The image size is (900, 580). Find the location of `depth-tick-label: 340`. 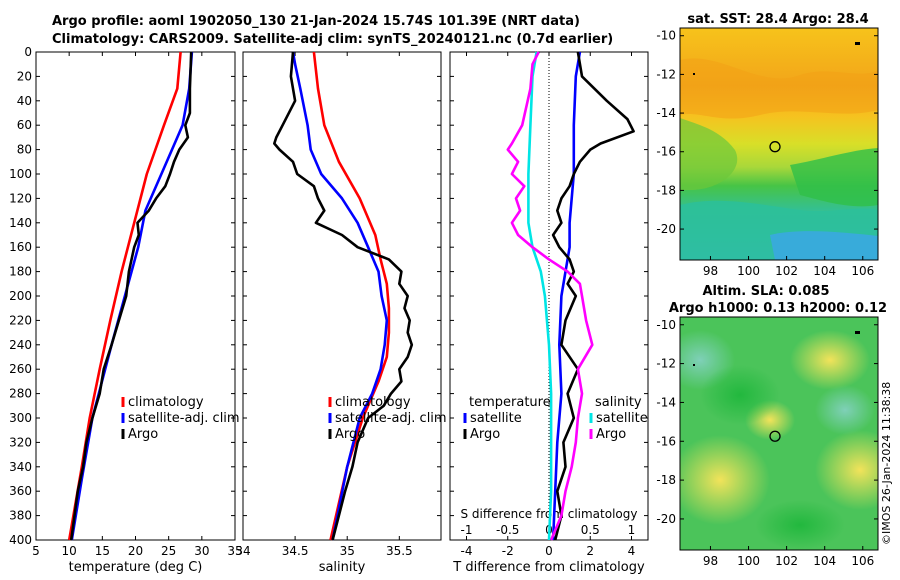

depth-tick-label: 340 is located at coordinates (20, 467).